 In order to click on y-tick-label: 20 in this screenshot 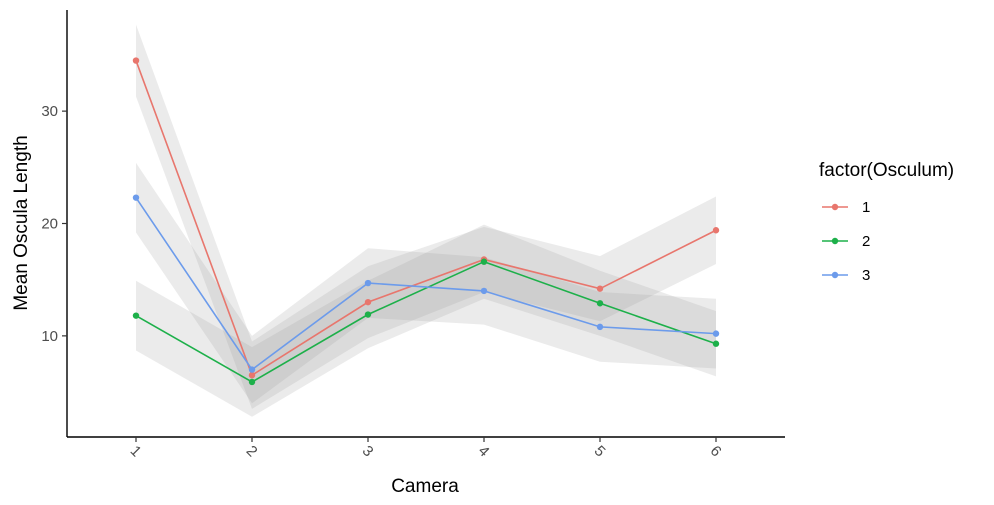, I will do `click(49, 224)`.